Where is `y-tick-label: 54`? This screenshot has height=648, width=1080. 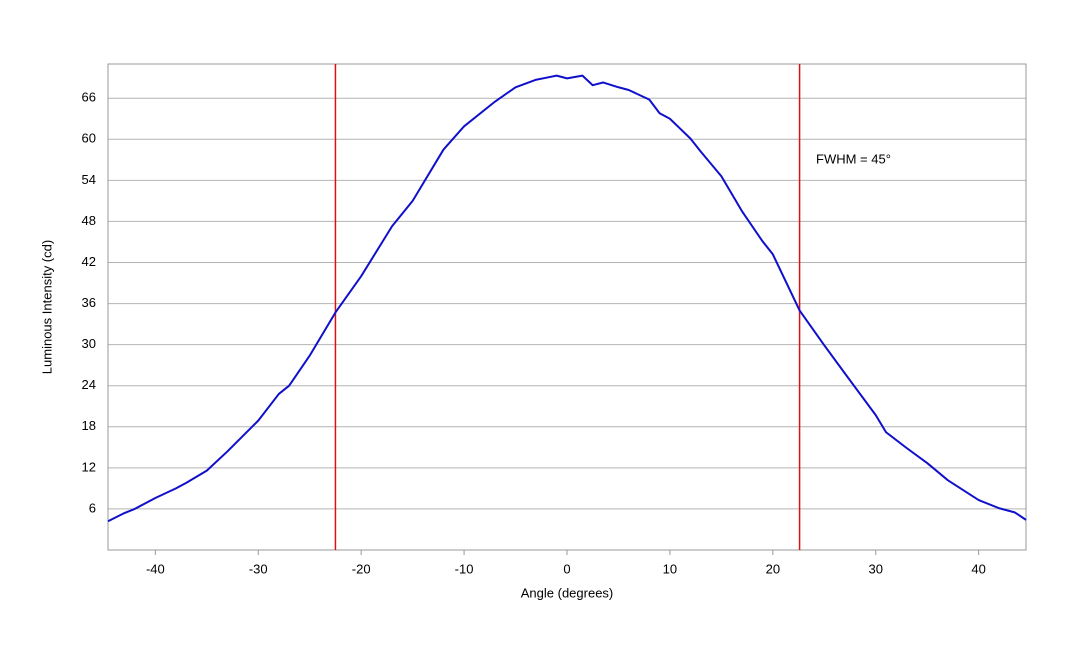
y-tick-label: 54 is located at coordinates (89, 179).